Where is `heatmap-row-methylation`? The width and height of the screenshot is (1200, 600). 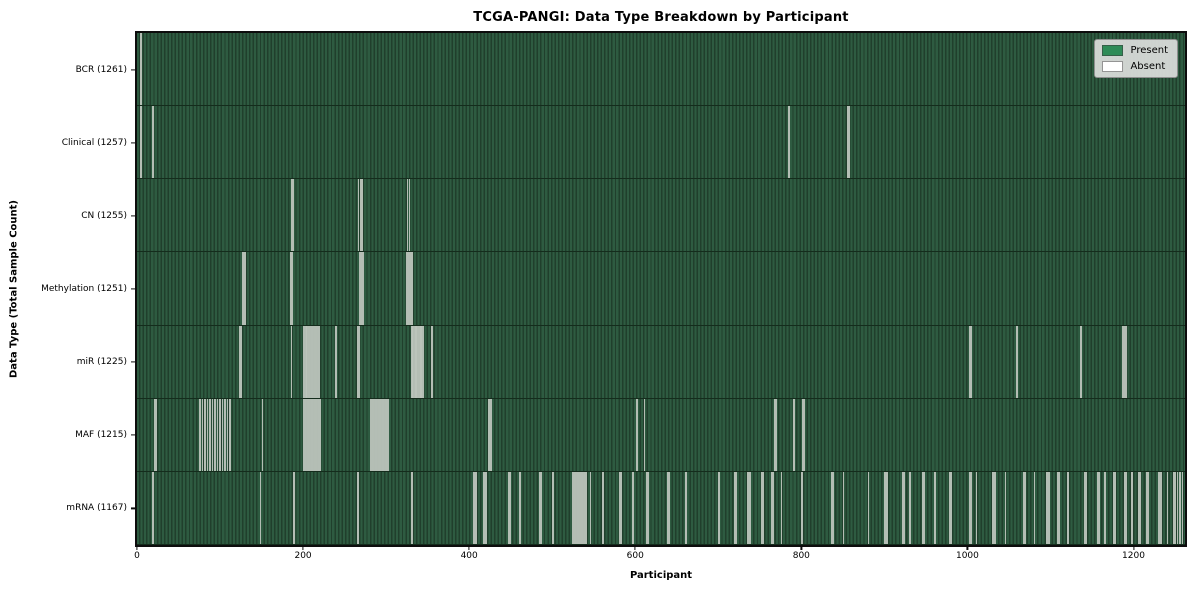 heatmap-row-methylation is located at coordinates (661, 289).